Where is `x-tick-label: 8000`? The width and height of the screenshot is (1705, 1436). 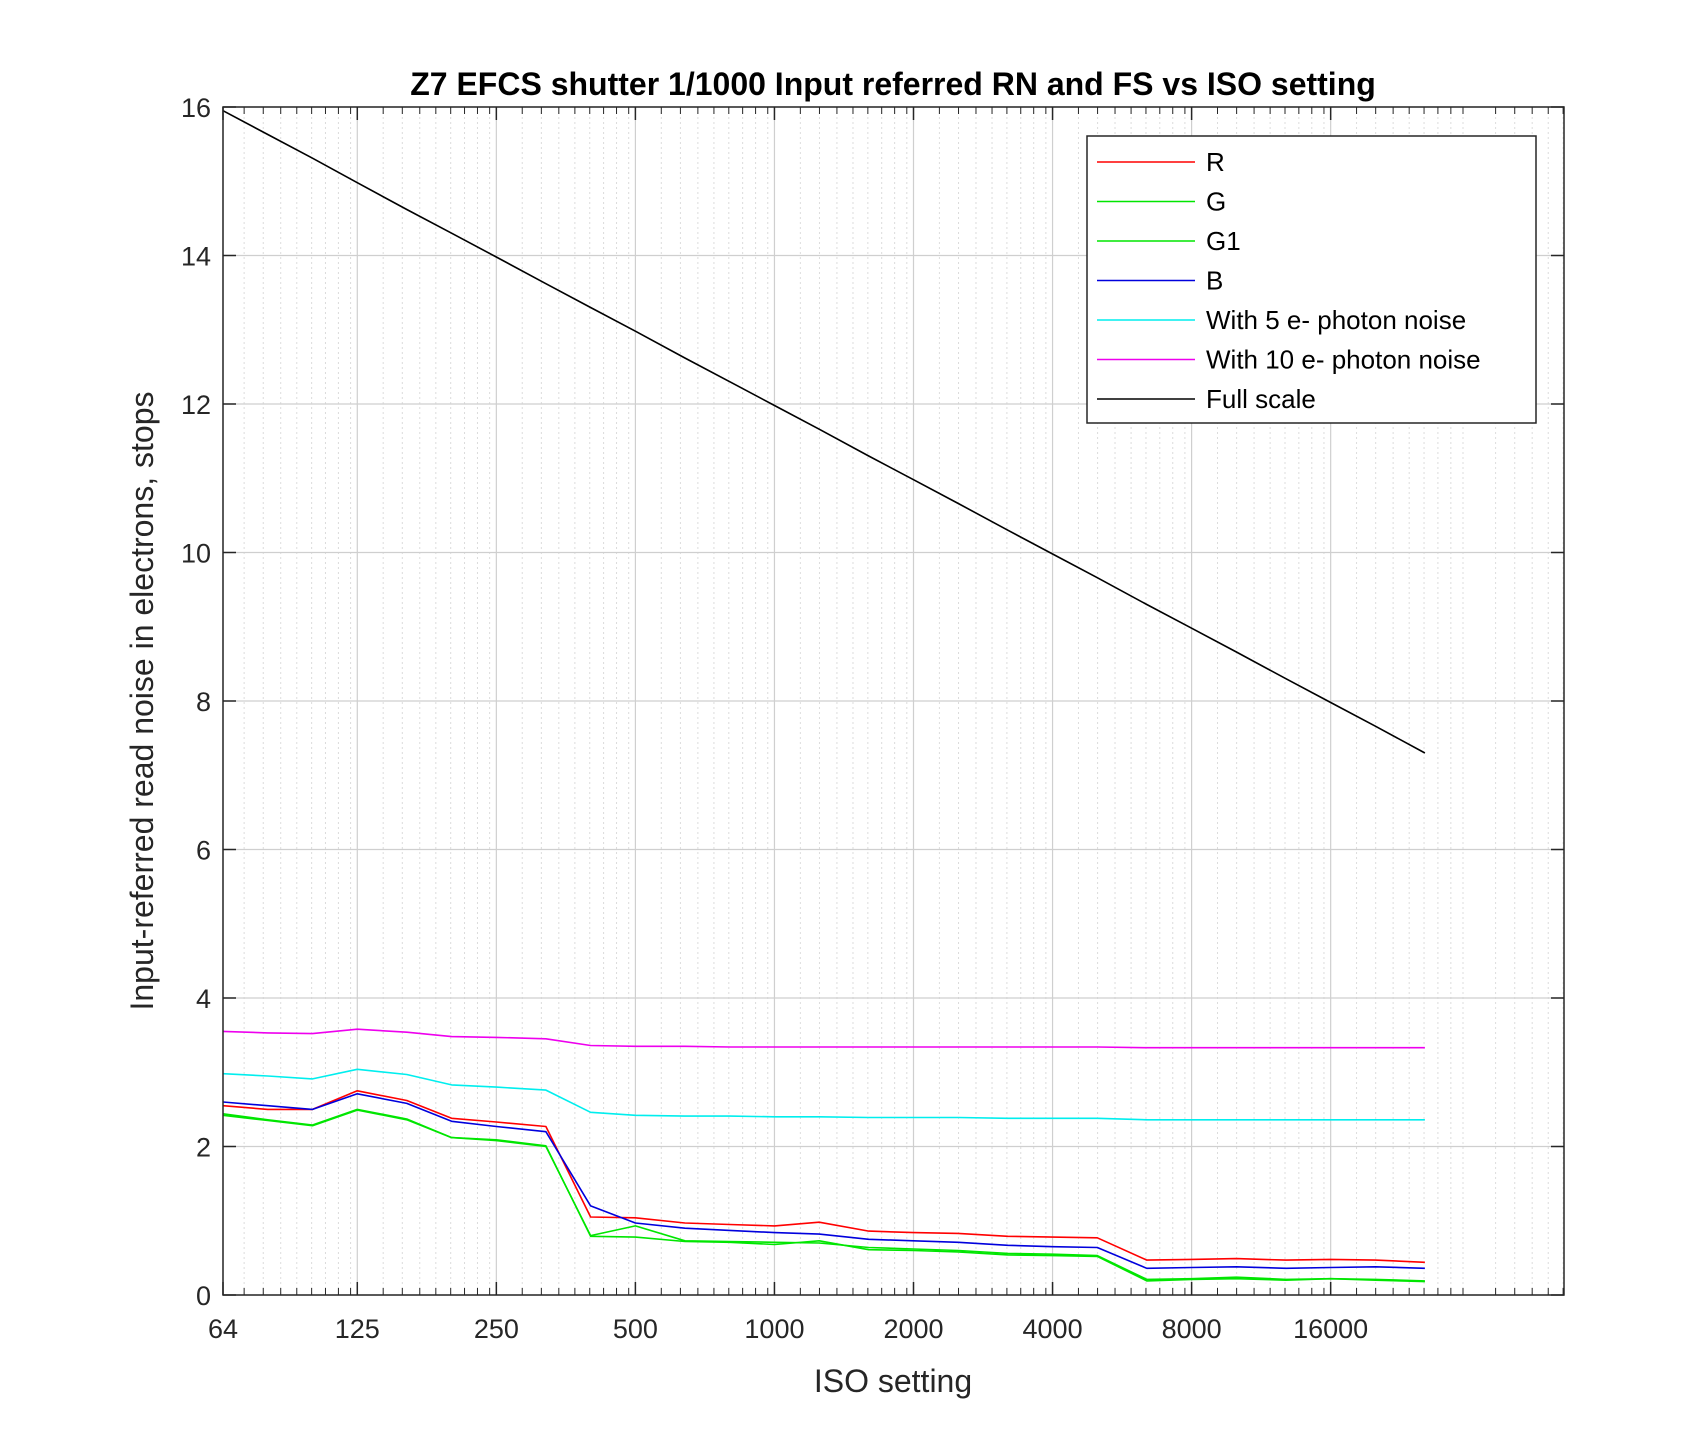
x-tick-label: 8000 is located at coordinates (1192, 1329).